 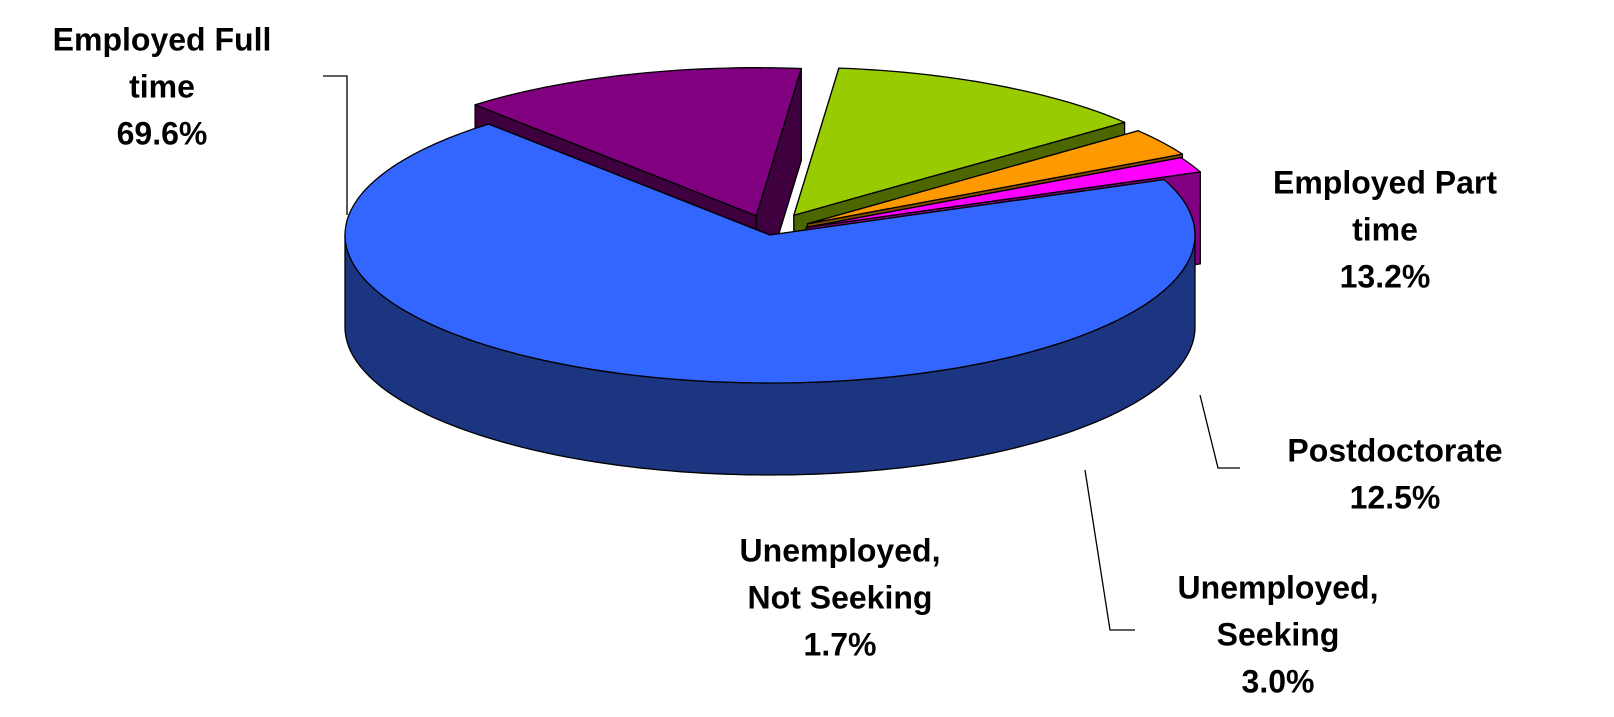 What do you see at coordinates (840, 597) in the screenshot?
I see `slice-label-4-line-1: Not Seeking` at bounding box center [840, 597].